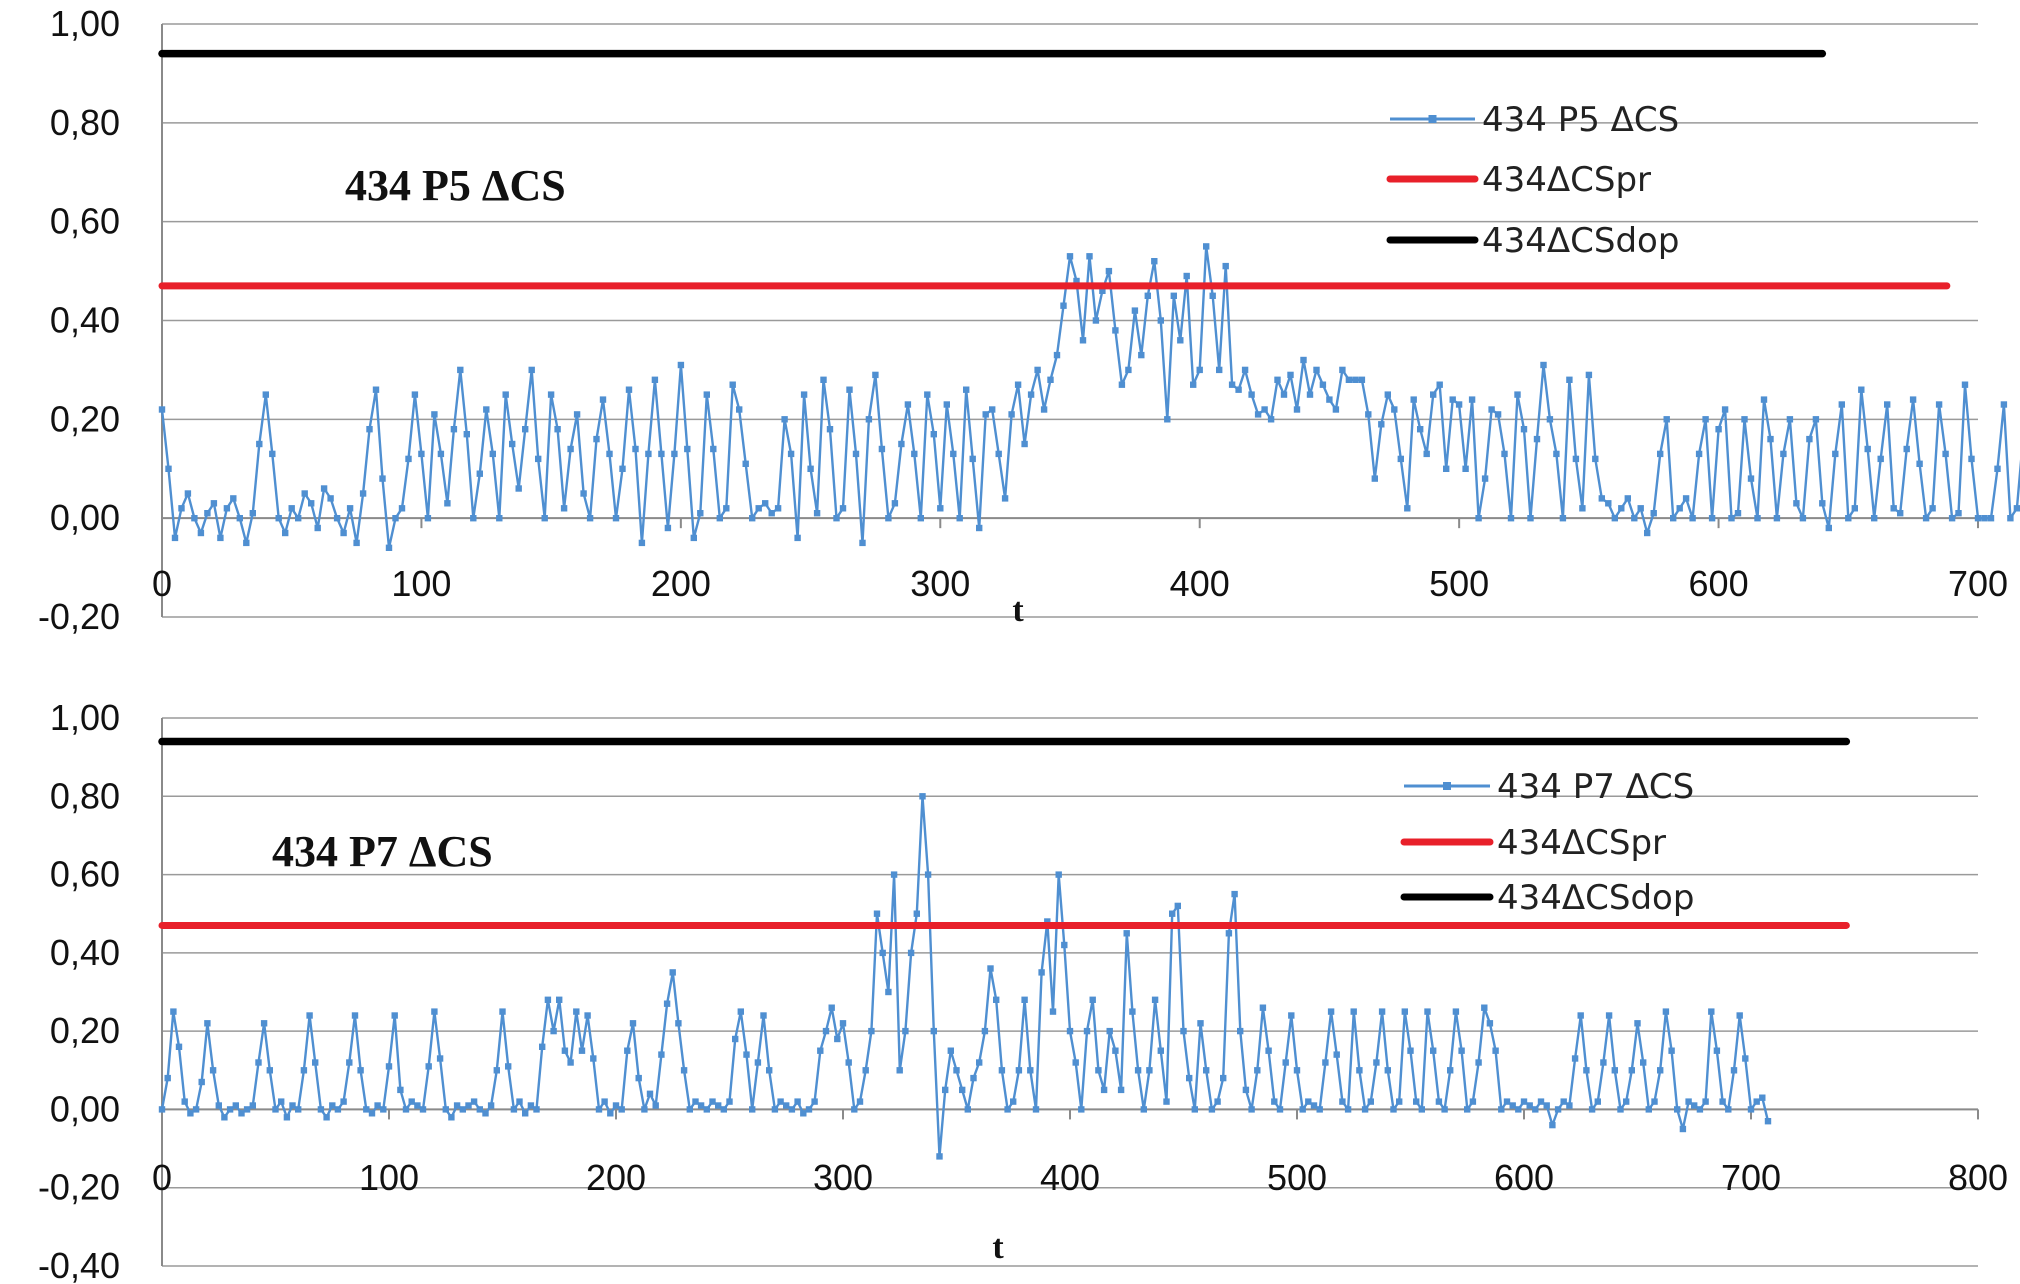  What do you see at coordinates (843, 1177) in the screenshot?
I see `x-tick-label: 300` at bounding box center [843, 1177].